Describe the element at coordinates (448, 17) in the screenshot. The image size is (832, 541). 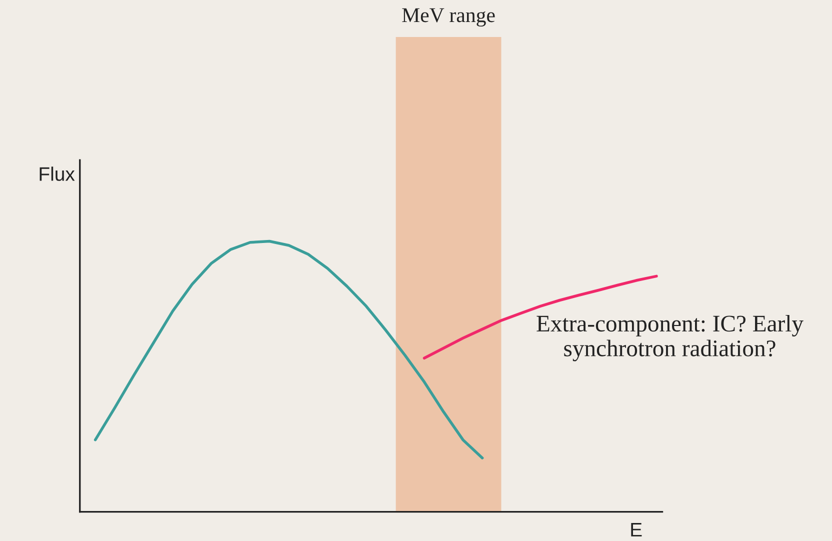
I see `text: MeV range` at that location.